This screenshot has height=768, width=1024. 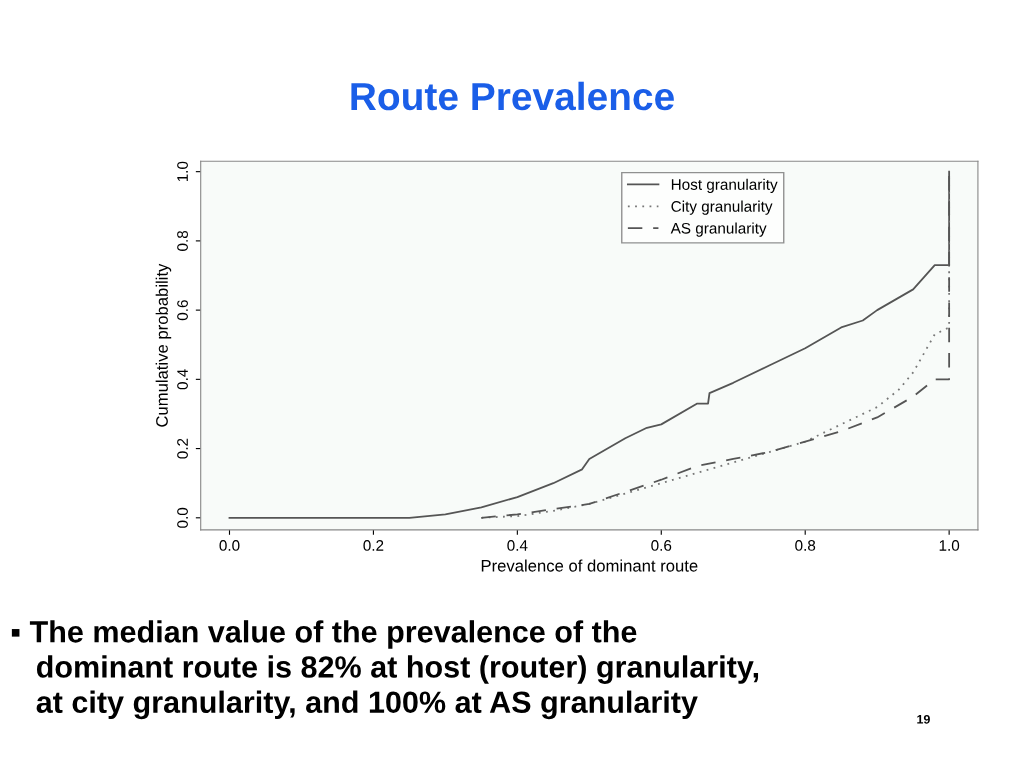 I want to click on legend-label: City granularity, so click(x=722, y=207).